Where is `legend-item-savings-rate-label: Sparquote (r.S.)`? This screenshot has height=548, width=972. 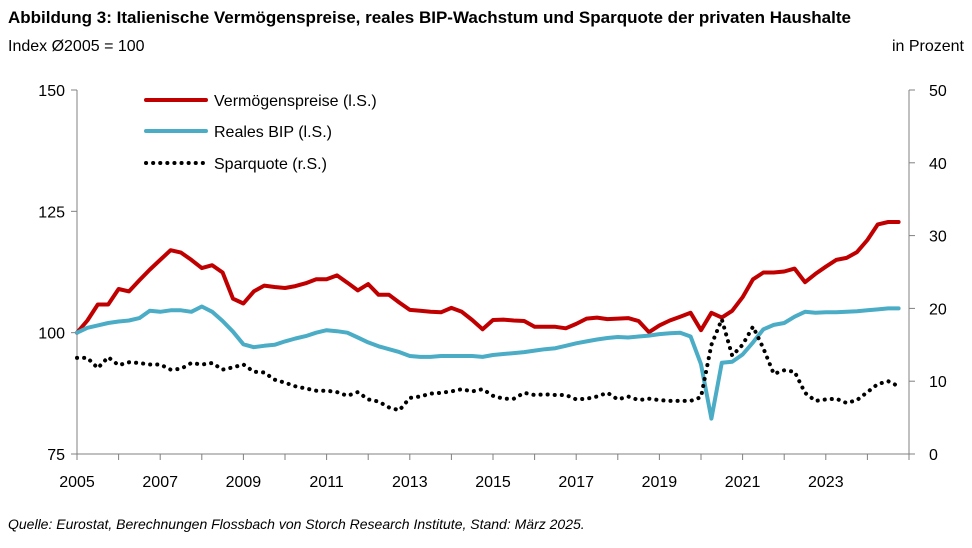
legend-item-savings-rate-label: Sparquote (r.S.) is located at coordinates (270, 164).